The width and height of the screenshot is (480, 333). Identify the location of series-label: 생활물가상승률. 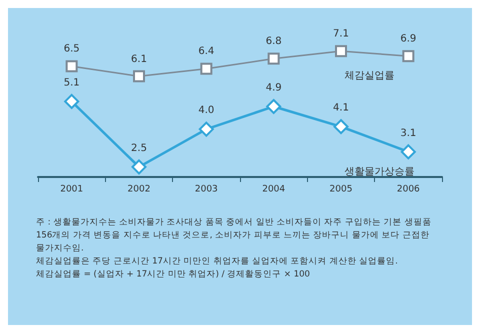
(379, 172).